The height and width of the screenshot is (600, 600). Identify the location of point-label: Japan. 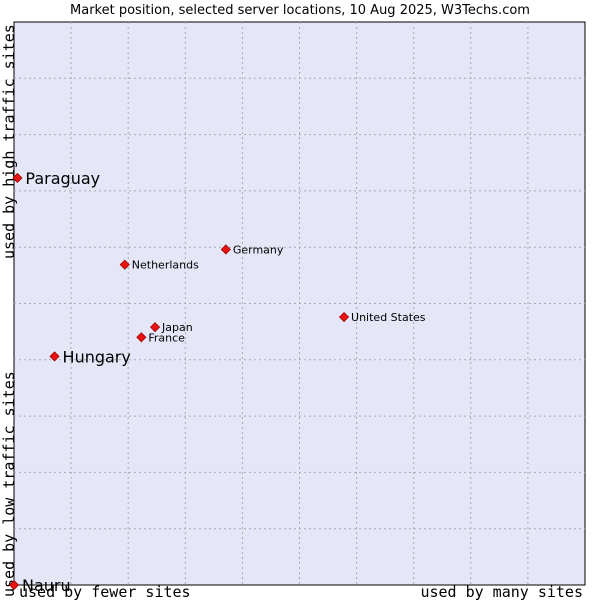
(177, 327).